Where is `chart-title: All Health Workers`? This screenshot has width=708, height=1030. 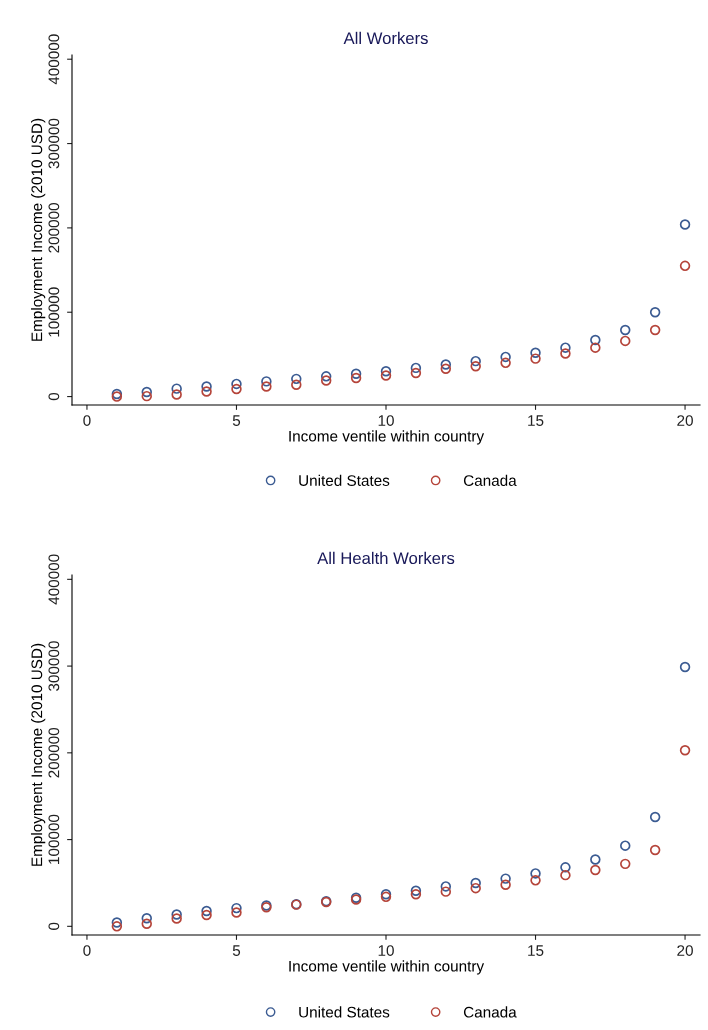 chart-title: All Health Workers is located at coordinates (386, 558).